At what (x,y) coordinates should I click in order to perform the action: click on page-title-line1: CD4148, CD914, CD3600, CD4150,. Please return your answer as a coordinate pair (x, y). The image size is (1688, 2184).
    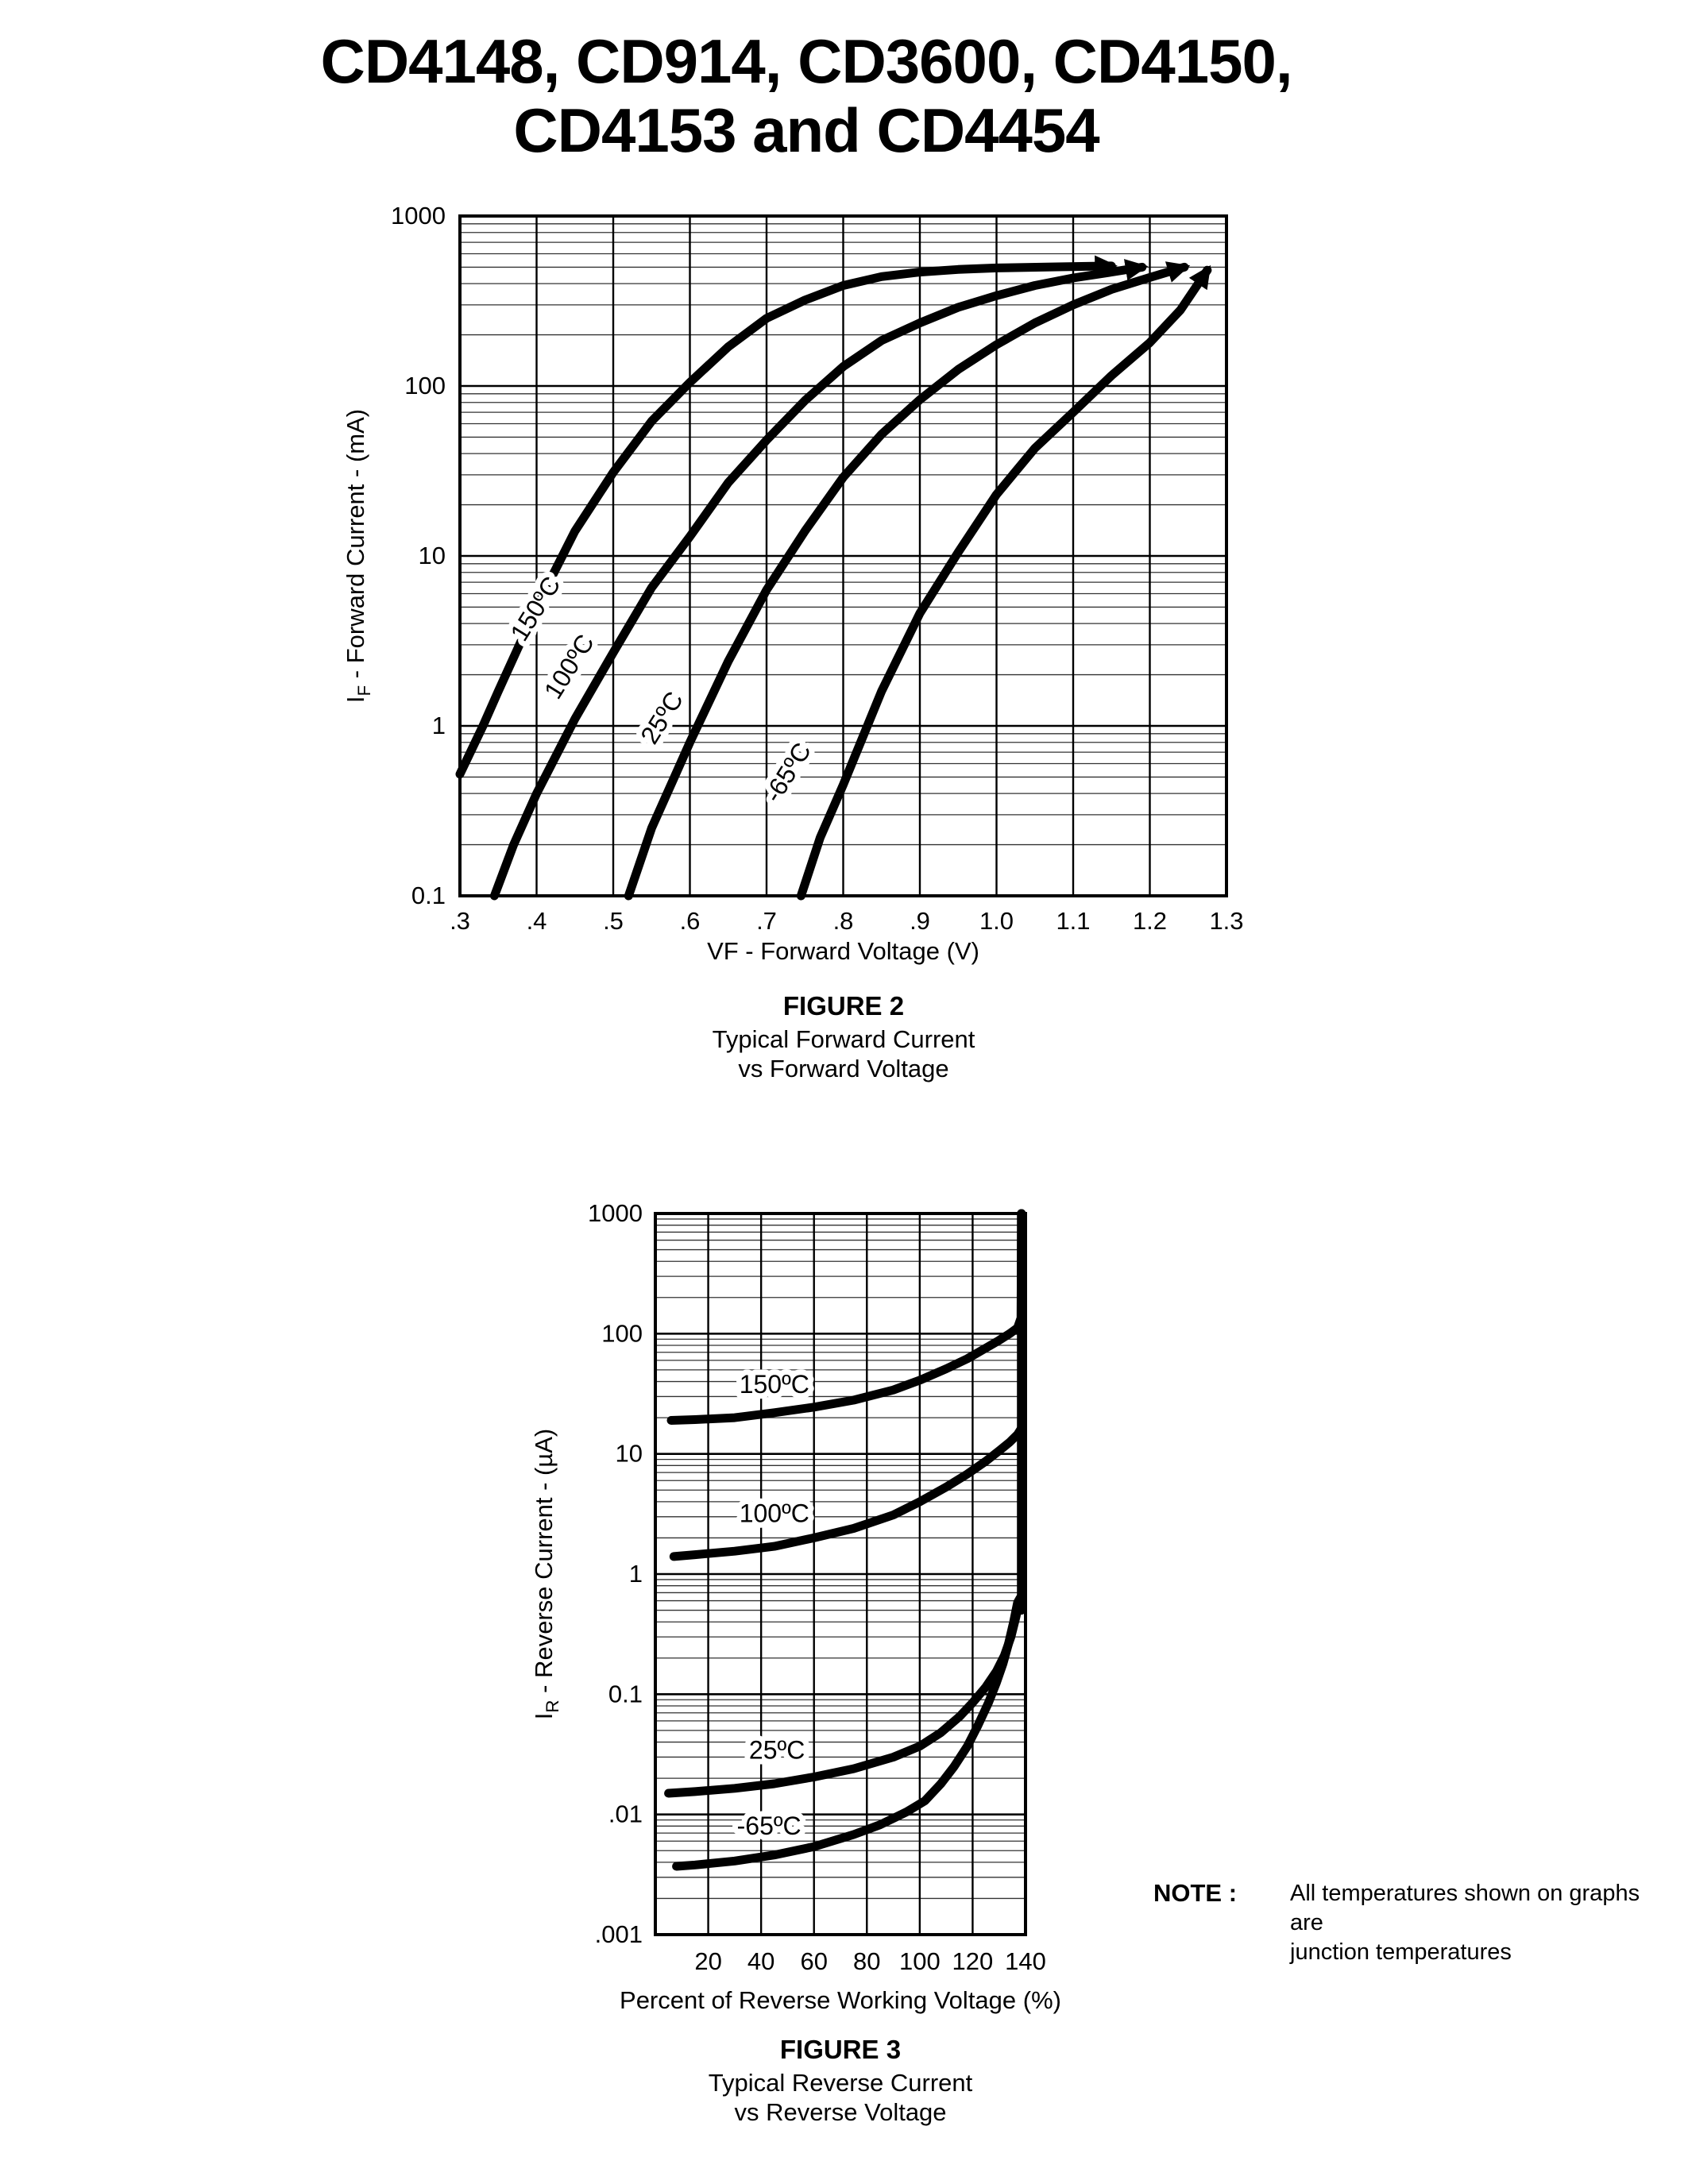
    Looking at the image, I should click on (806, 61).